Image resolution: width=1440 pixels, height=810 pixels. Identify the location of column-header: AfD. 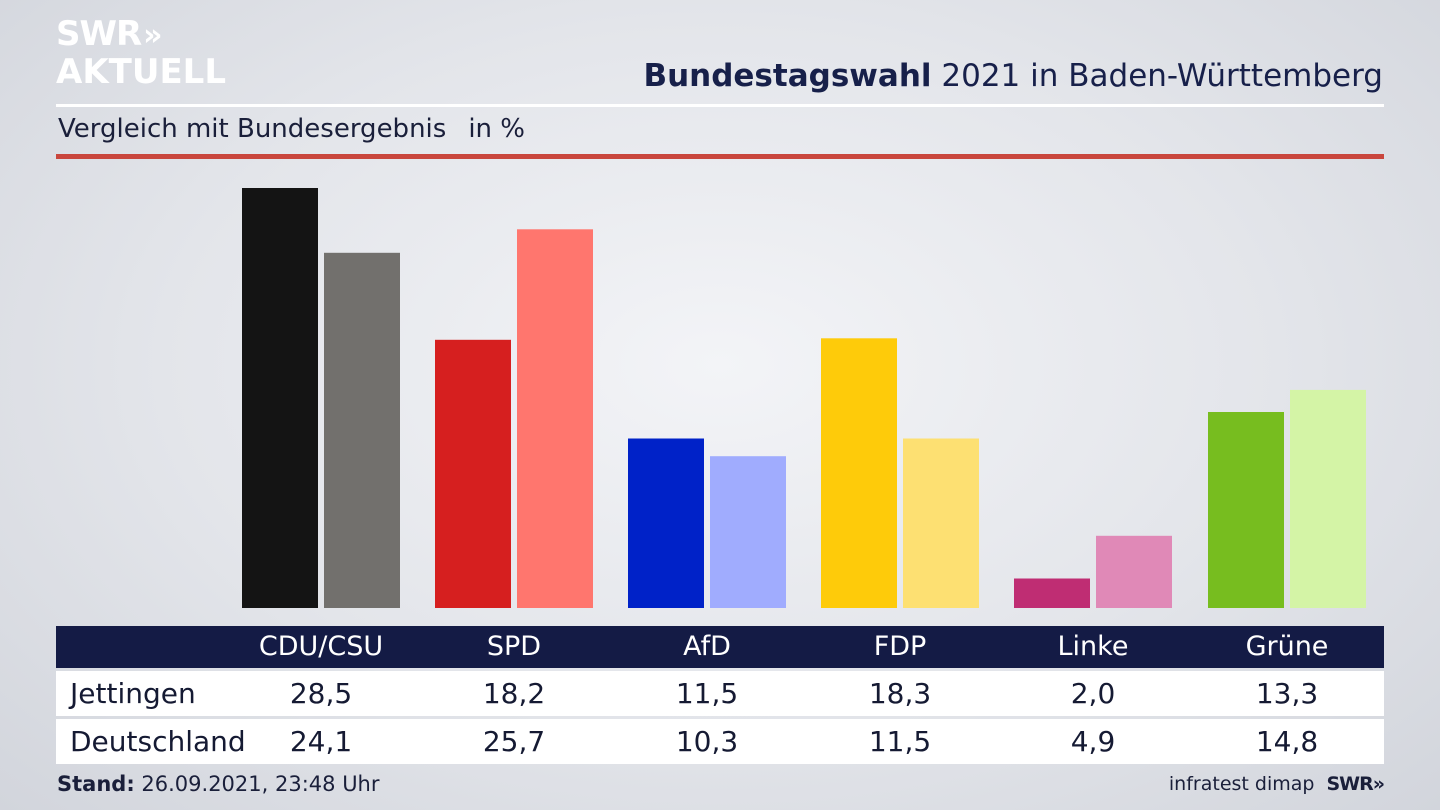
(707, 646).